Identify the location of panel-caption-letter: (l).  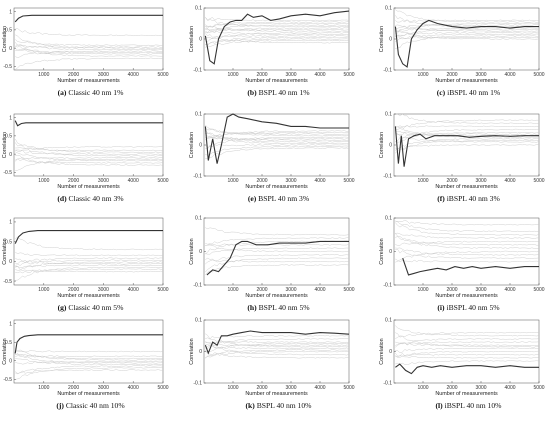
(440, 405).